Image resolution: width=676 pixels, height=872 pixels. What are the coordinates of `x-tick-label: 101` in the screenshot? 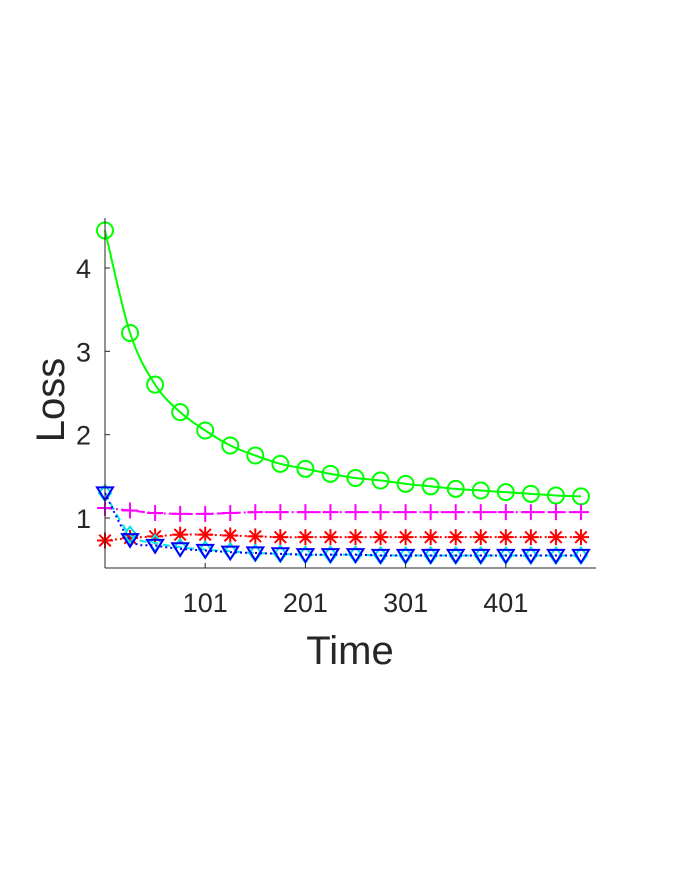 It's located at (205, 603).